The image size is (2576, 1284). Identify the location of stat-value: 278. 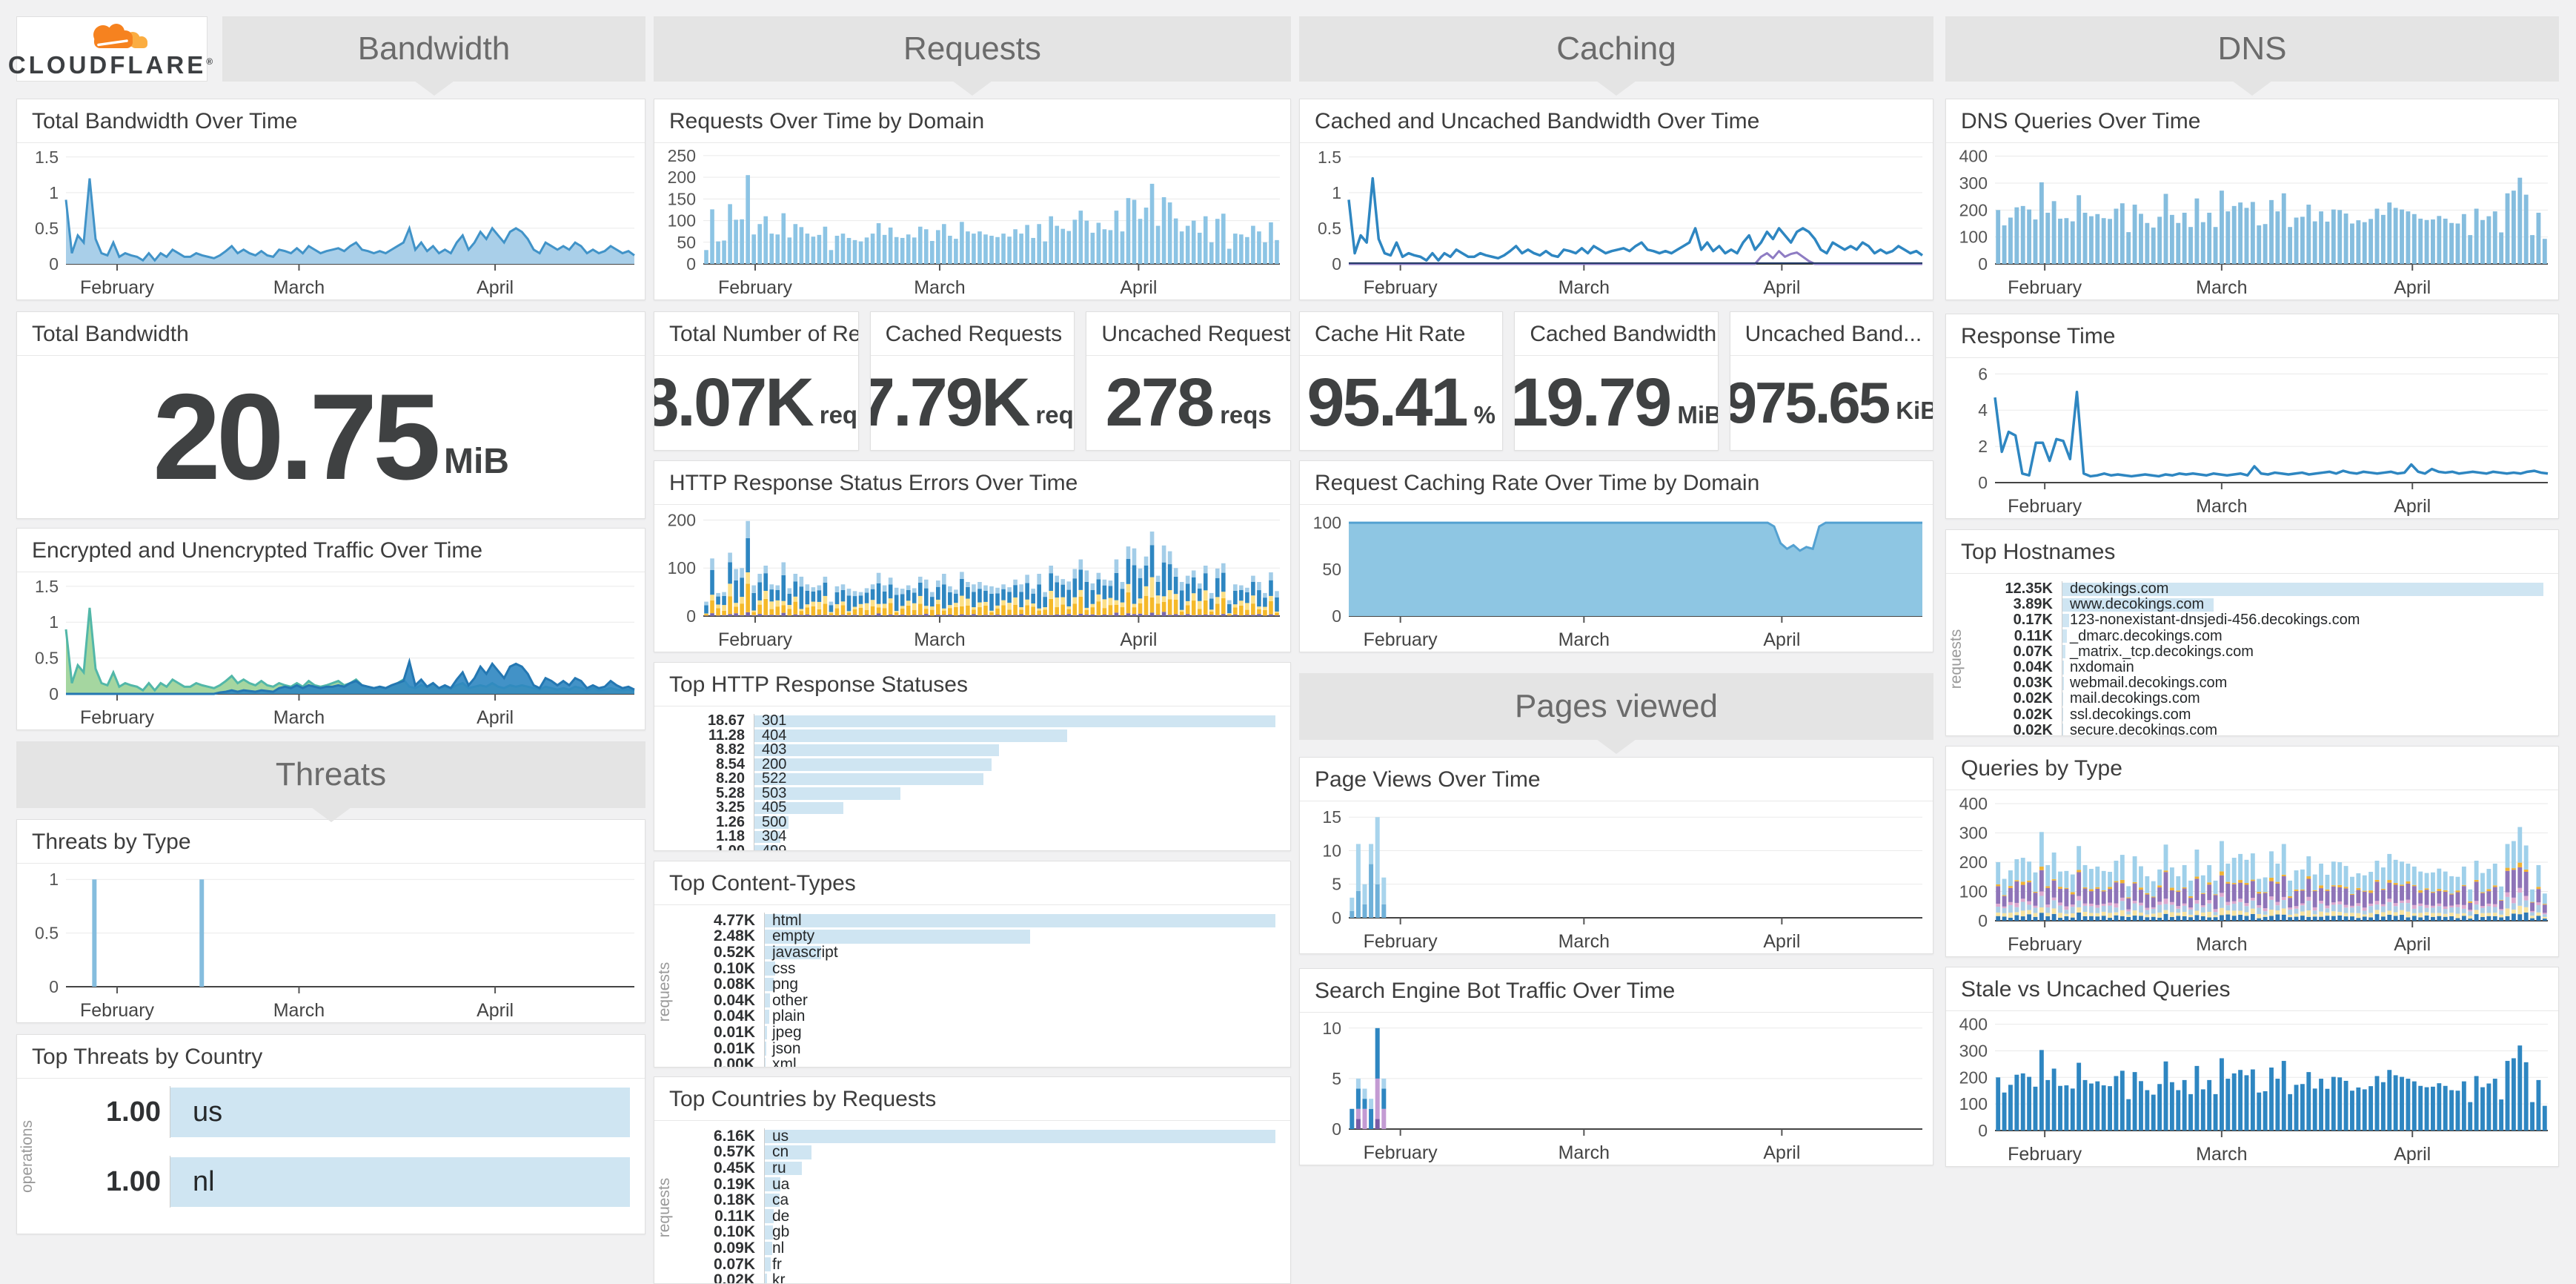
(1160, 403).